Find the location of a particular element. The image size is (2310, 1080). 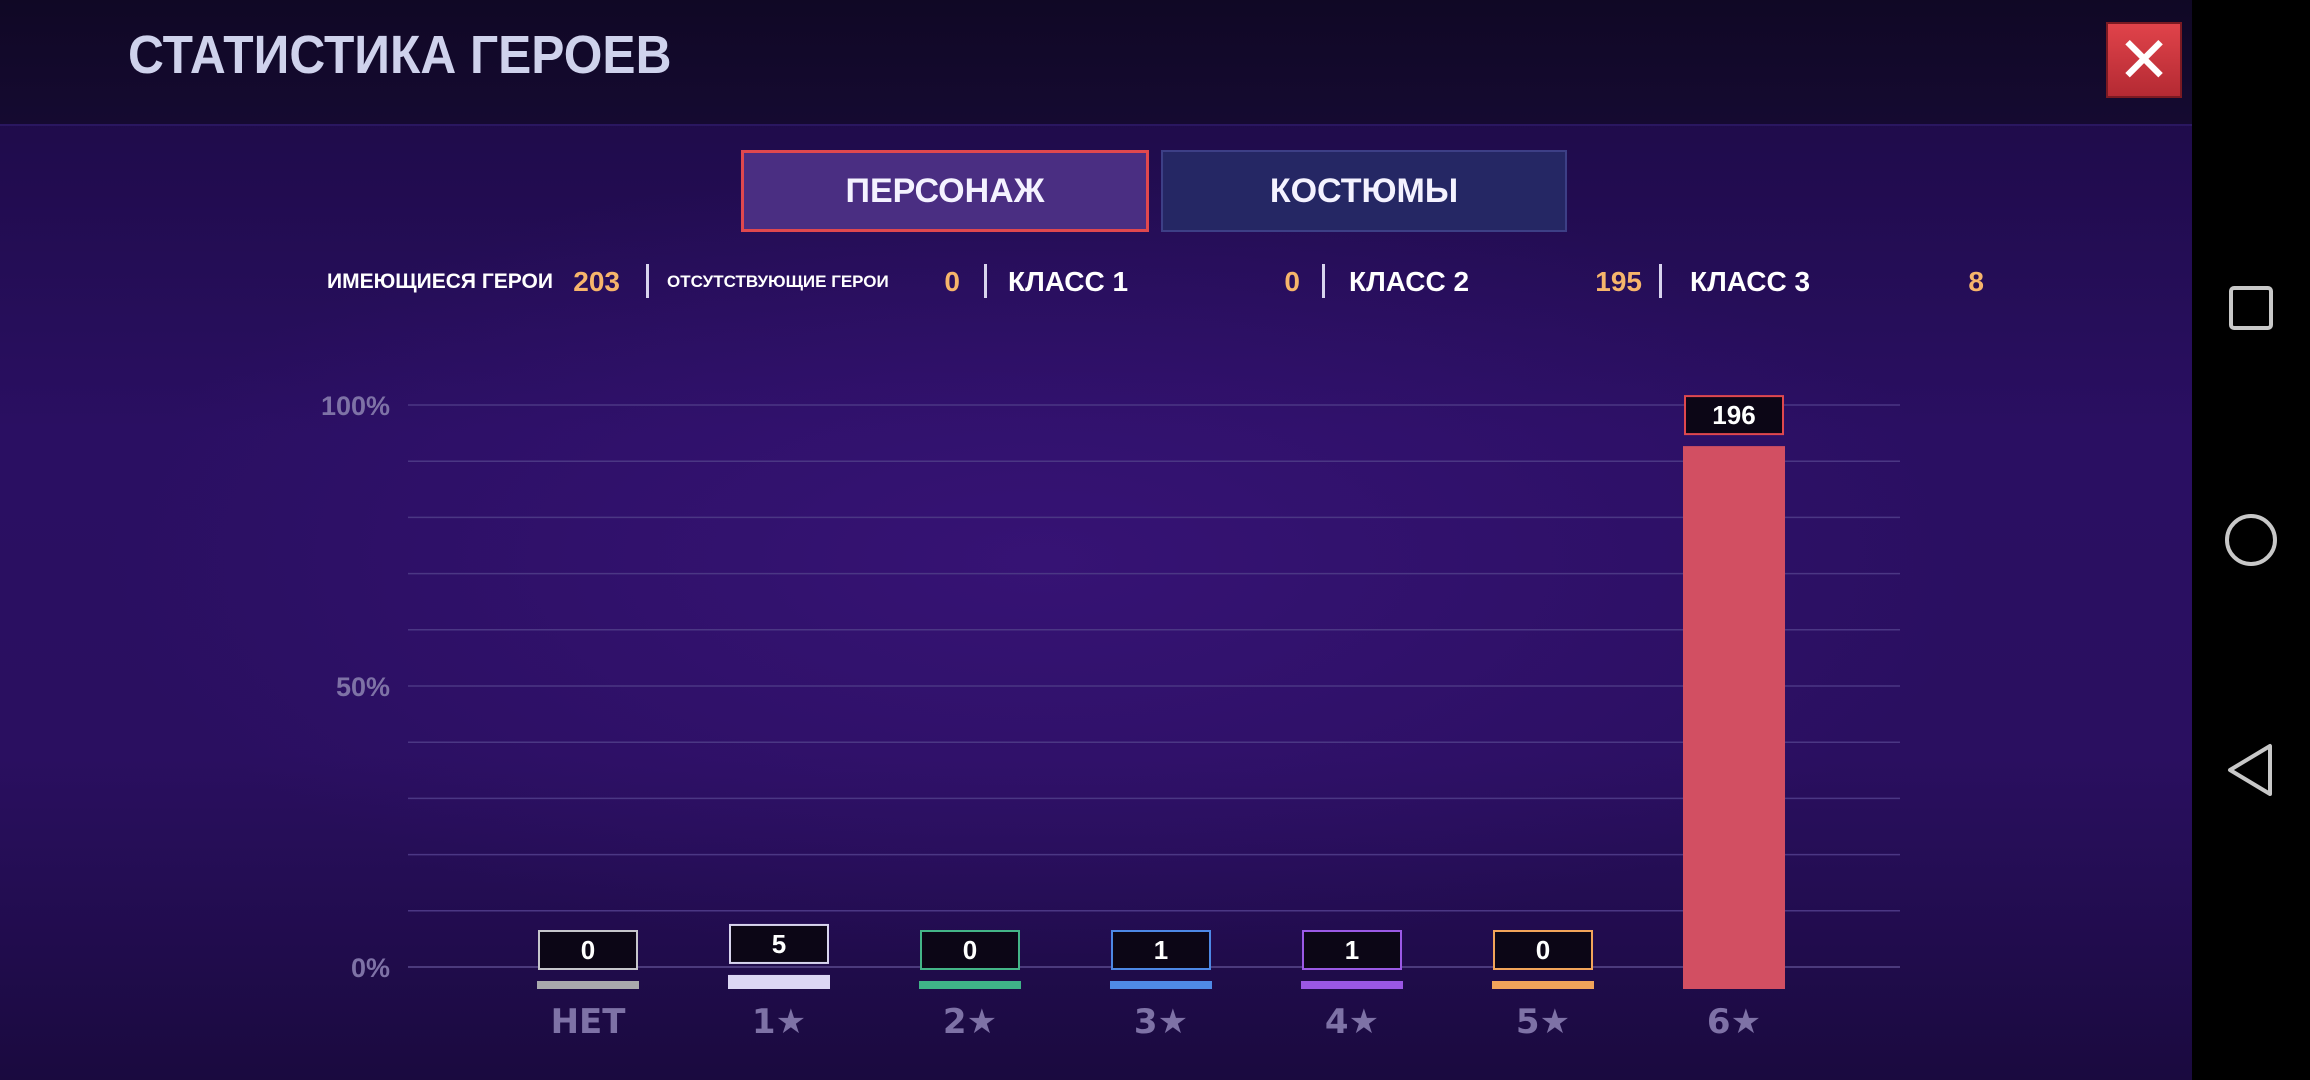

recent-apps-button is located at coordinates (2251, 309).